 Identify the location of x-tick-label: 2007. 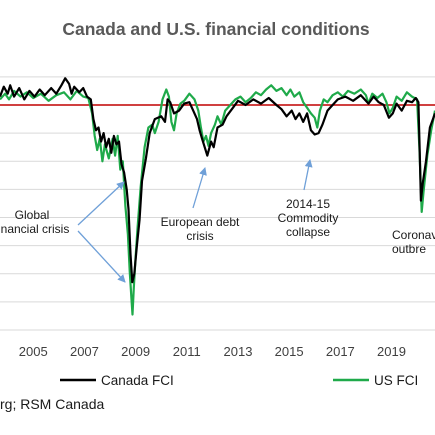
(84, 351).